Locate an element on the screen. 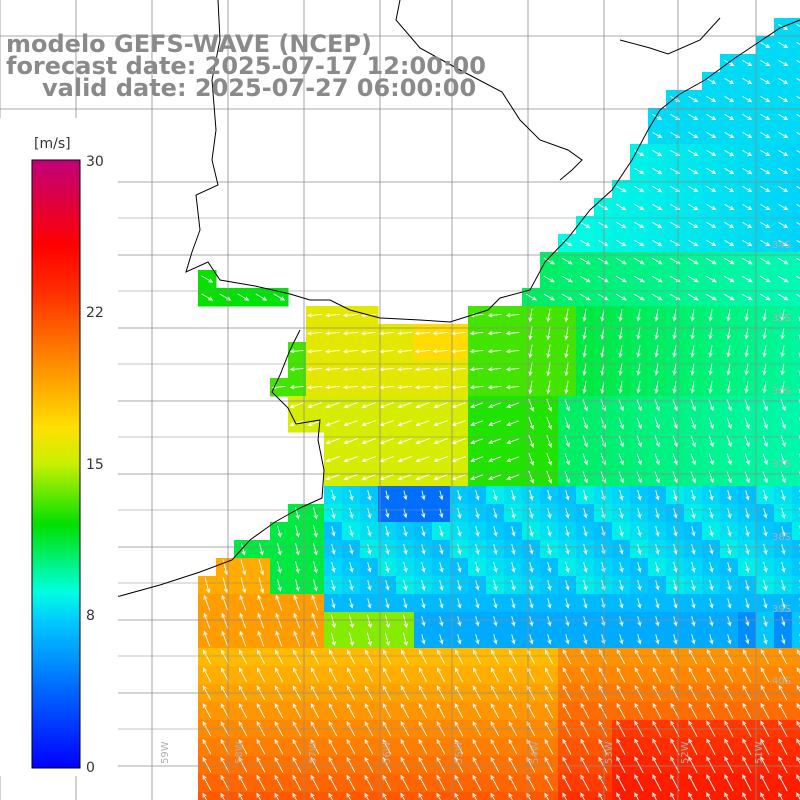 This screenshot has width=800, height=800. colorbar-tick-30: 30 is located at coordinates (95, 162).